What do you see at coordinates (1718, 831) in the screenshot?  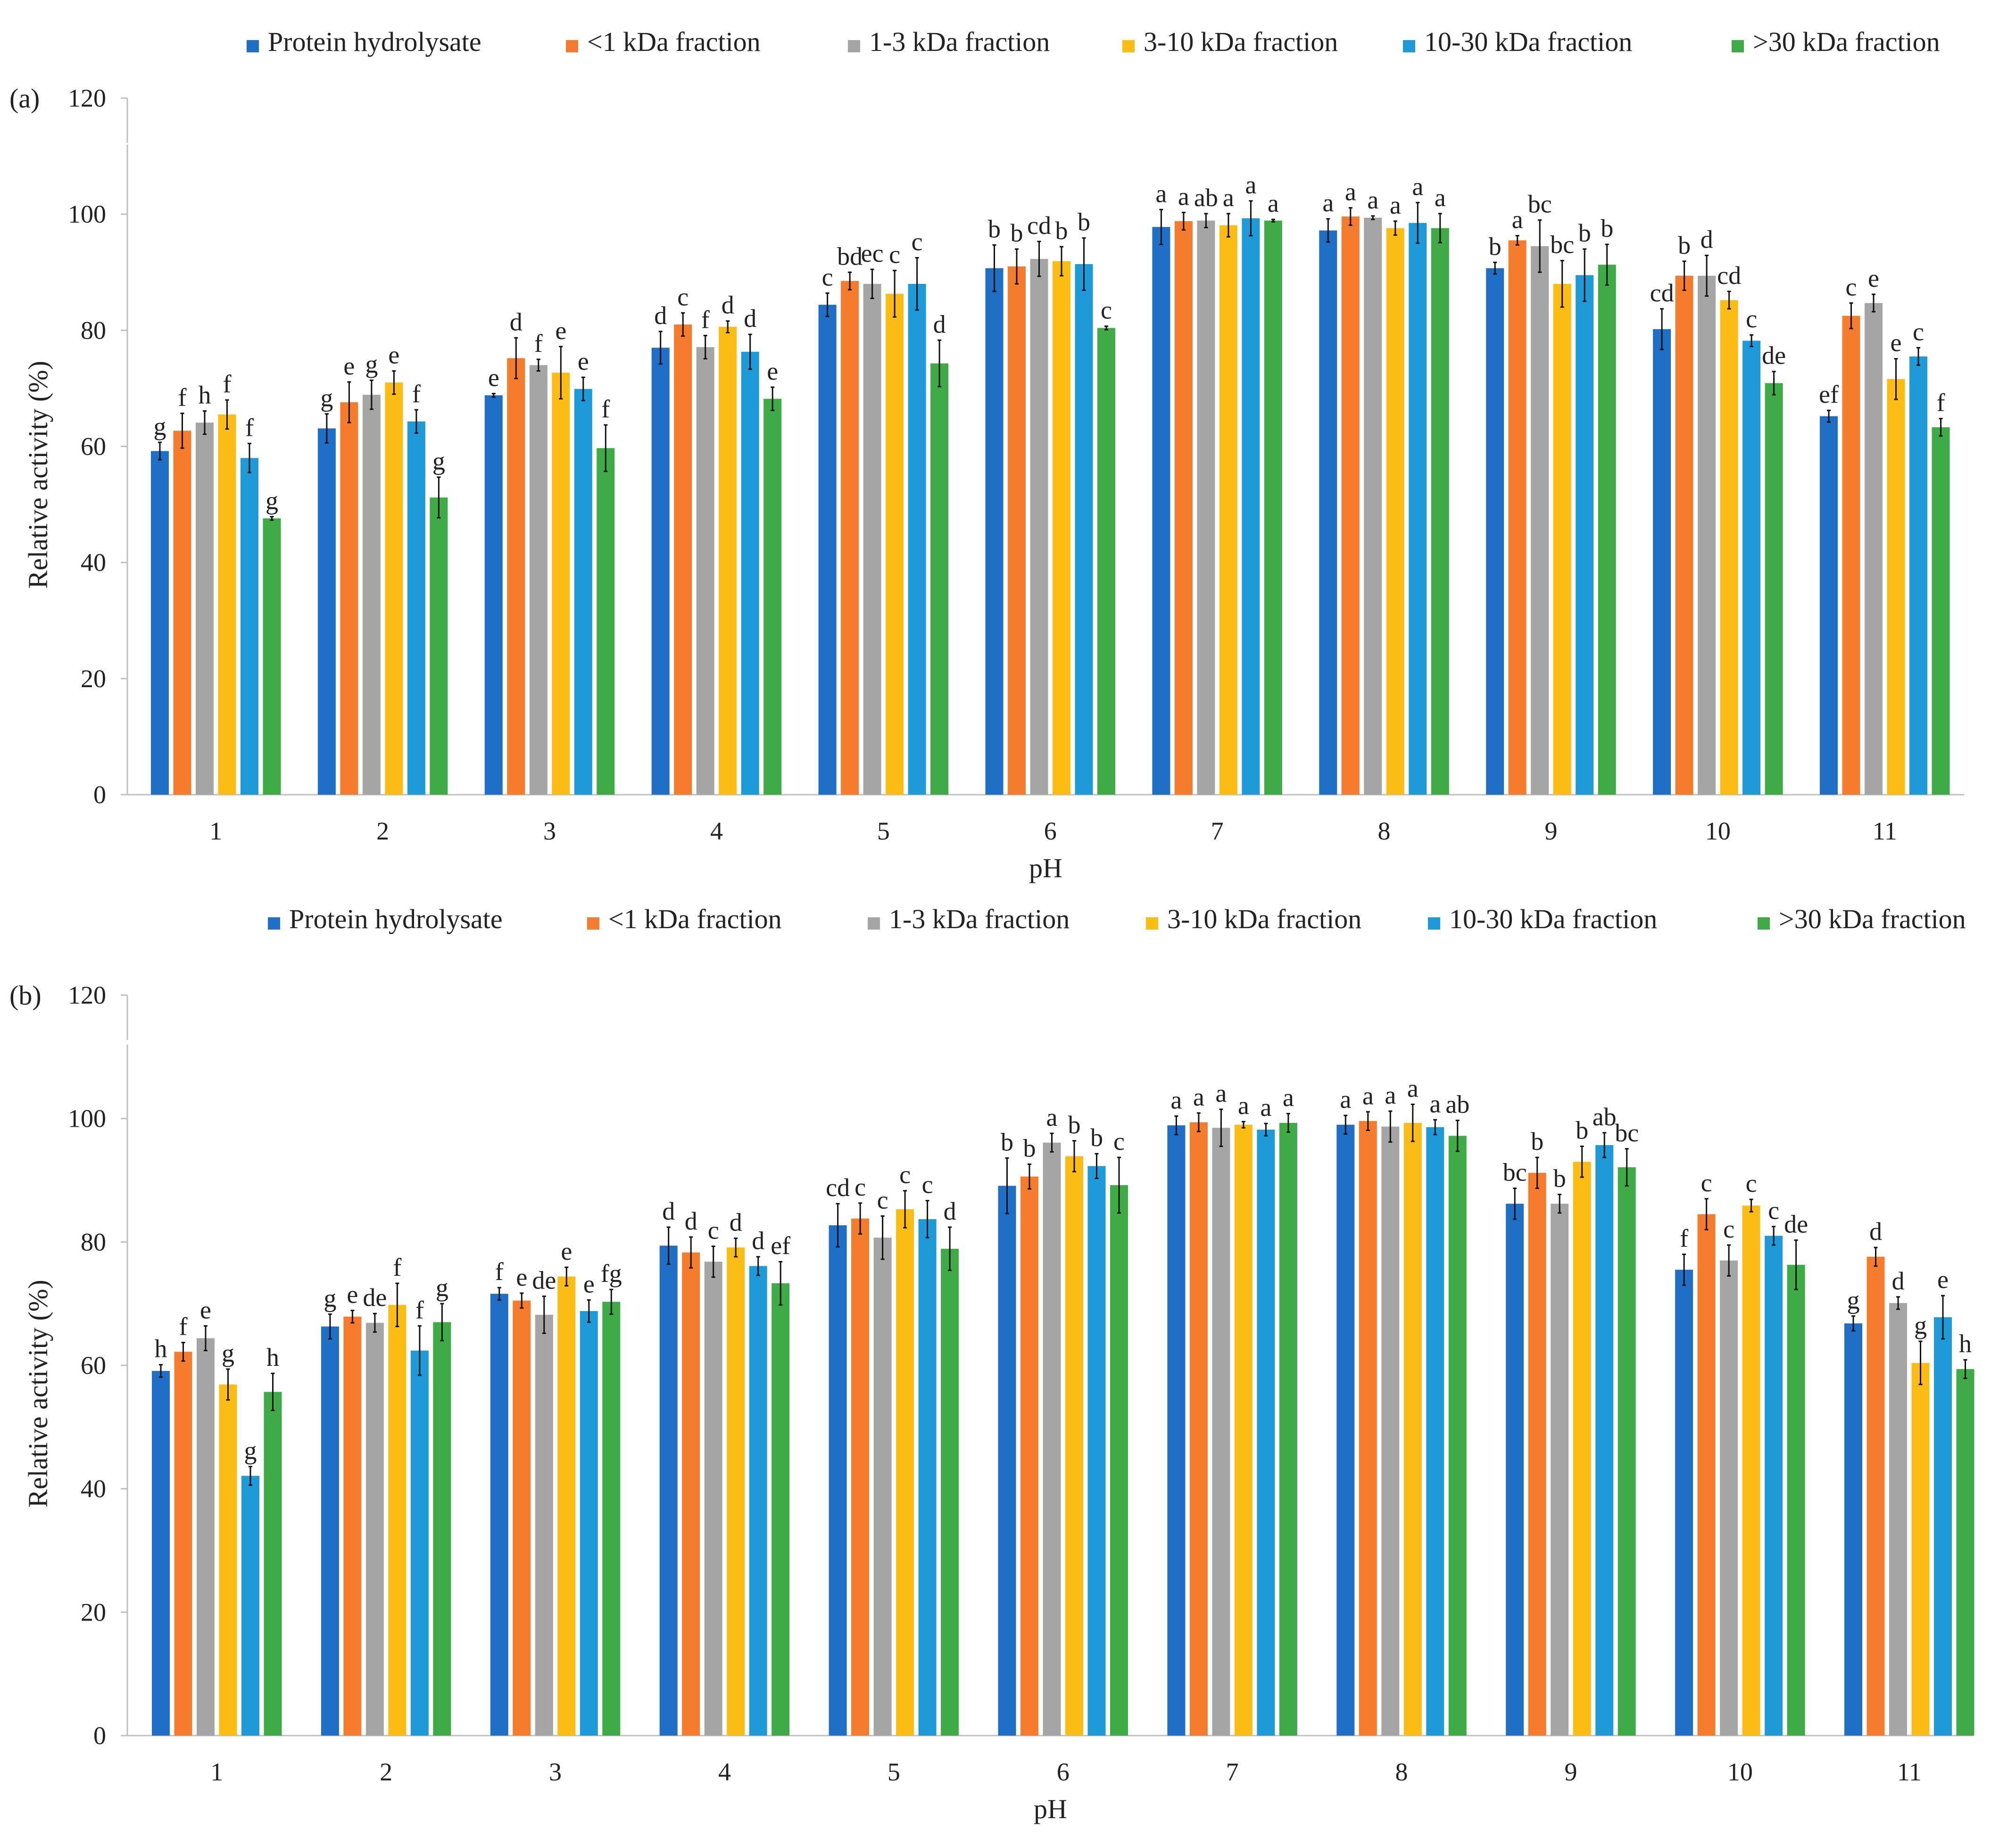 I see `x-tick-label: 10` at bounding box center [1718, 831].